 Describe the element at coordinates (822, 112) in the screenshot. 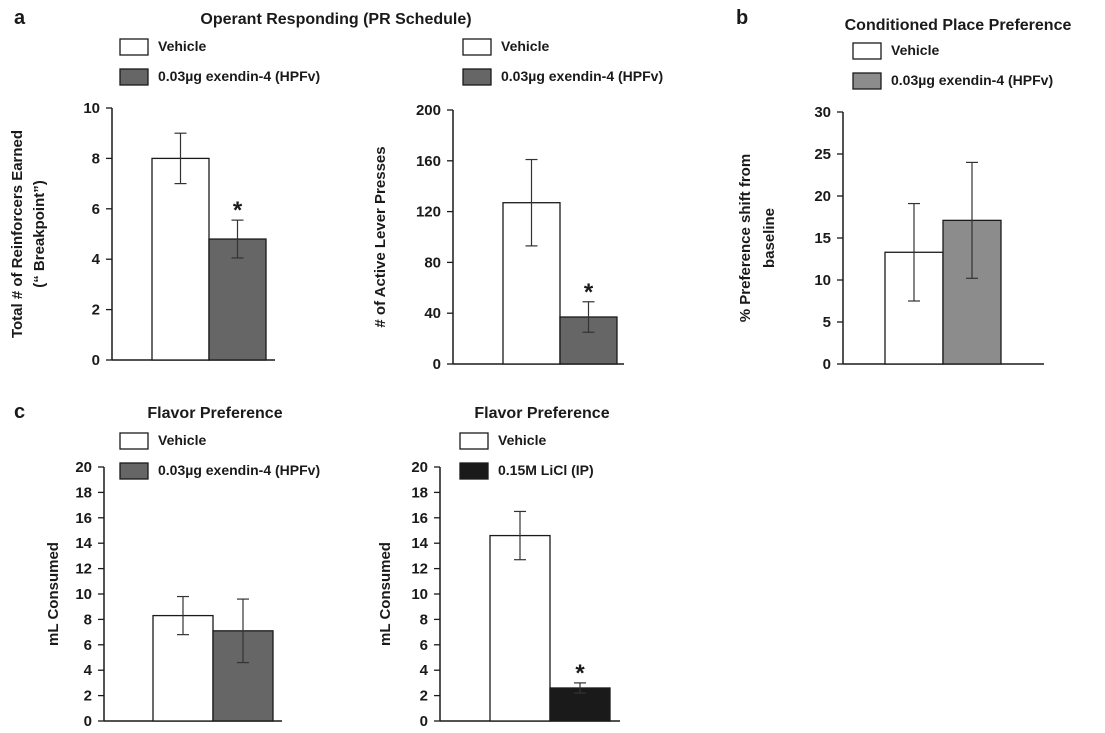

I see `y-tick-label: 30` at that location.